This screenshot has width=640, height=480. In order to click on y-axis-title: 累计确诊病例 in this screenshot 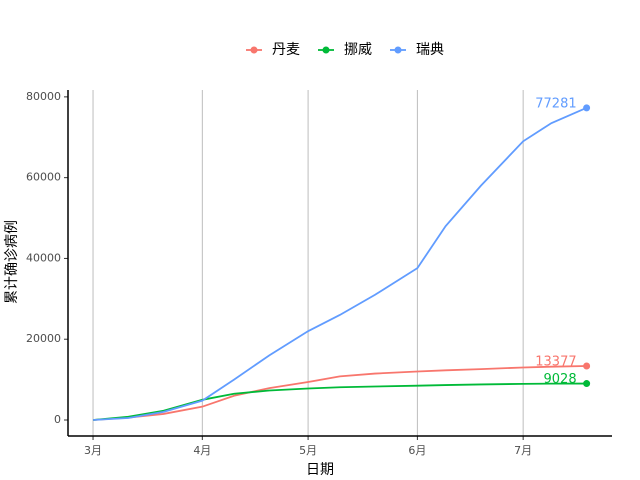, I will do `click(12, 262)`.